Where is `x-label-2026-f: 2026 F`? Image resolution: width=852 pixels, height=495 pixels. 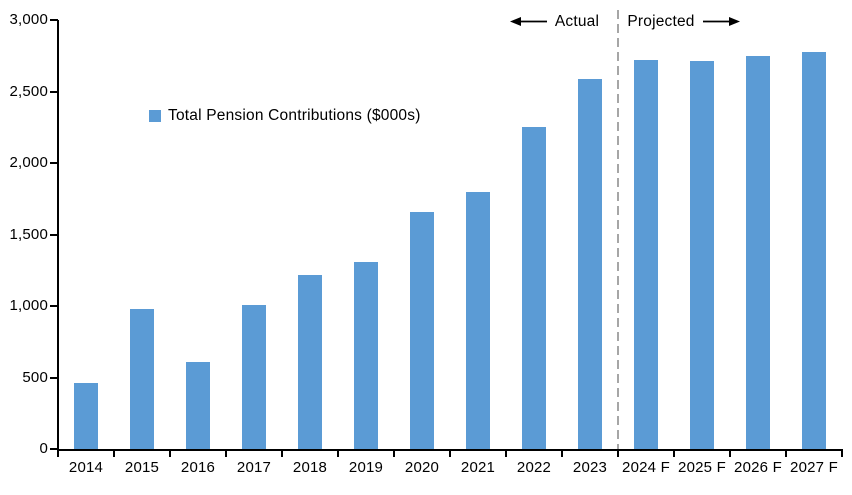 x-label-2026-f: 2026 F is located at coordinates (758, 467).